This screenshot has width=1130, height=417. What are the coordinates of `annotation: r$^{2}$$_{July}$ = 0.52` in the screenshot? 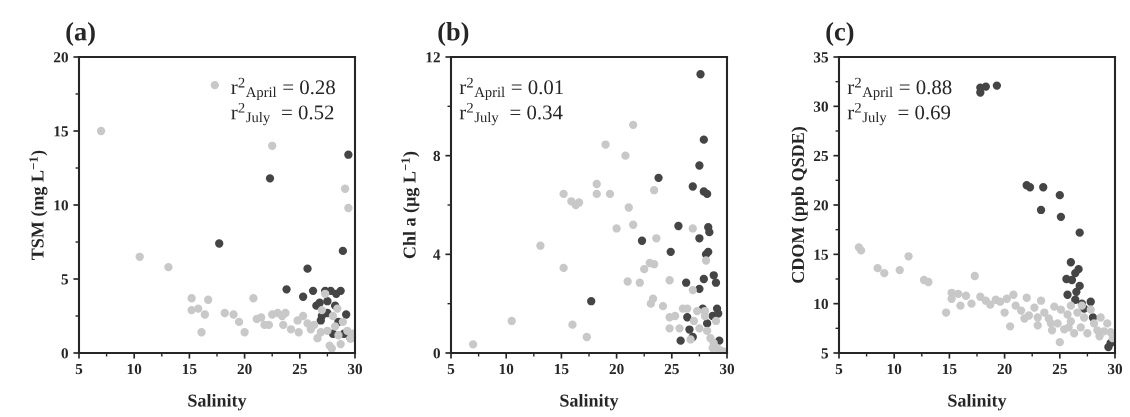 It's located at (282, 114).